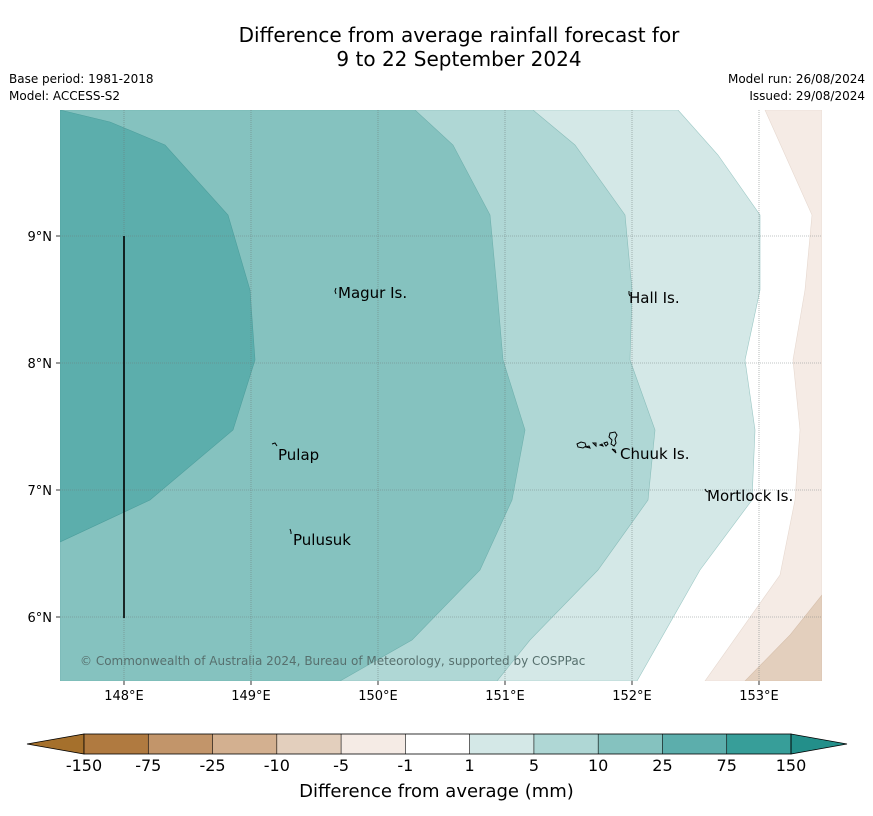  Describe the element at coordinates (372, 293) in the screenshot. I see `place-label-magur: Magur Is.` at that location.